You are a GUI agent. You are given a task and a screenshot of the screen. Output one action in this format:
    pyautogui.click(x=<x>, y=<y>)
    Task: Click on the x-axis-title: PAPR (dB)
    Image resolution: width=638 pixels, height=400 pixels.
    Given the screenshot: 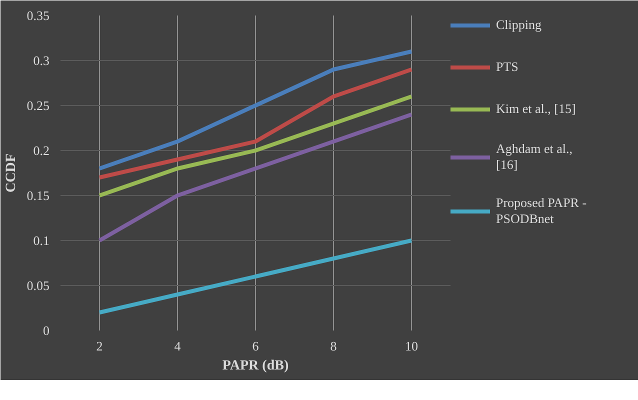 What is the action you would take?
    pyautogui.click(x=255, y=366)
    